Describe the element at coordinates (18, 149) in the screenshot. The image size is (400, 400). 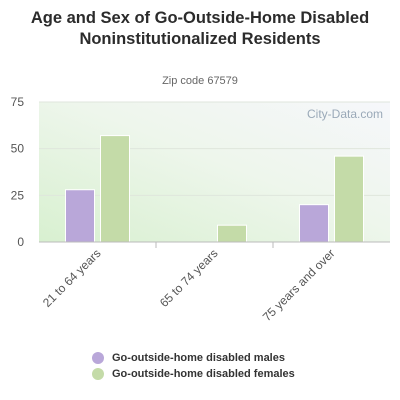
I see `y-tick-label: 50` at that location.